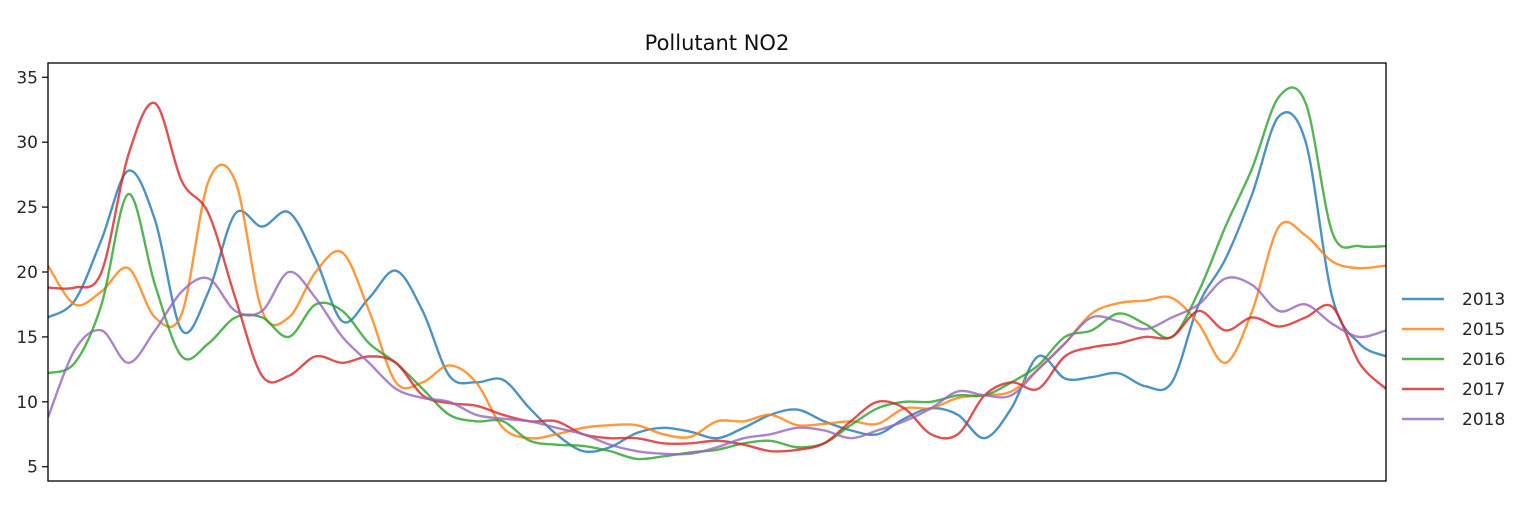  I want to click on legend-label-2013: 2013, so click(1483, 300).